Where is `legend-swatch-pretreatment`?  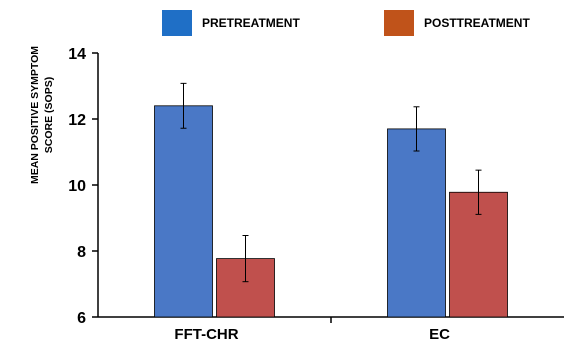 legend-swatch-pretreatment is located at coordinates (177, 23).